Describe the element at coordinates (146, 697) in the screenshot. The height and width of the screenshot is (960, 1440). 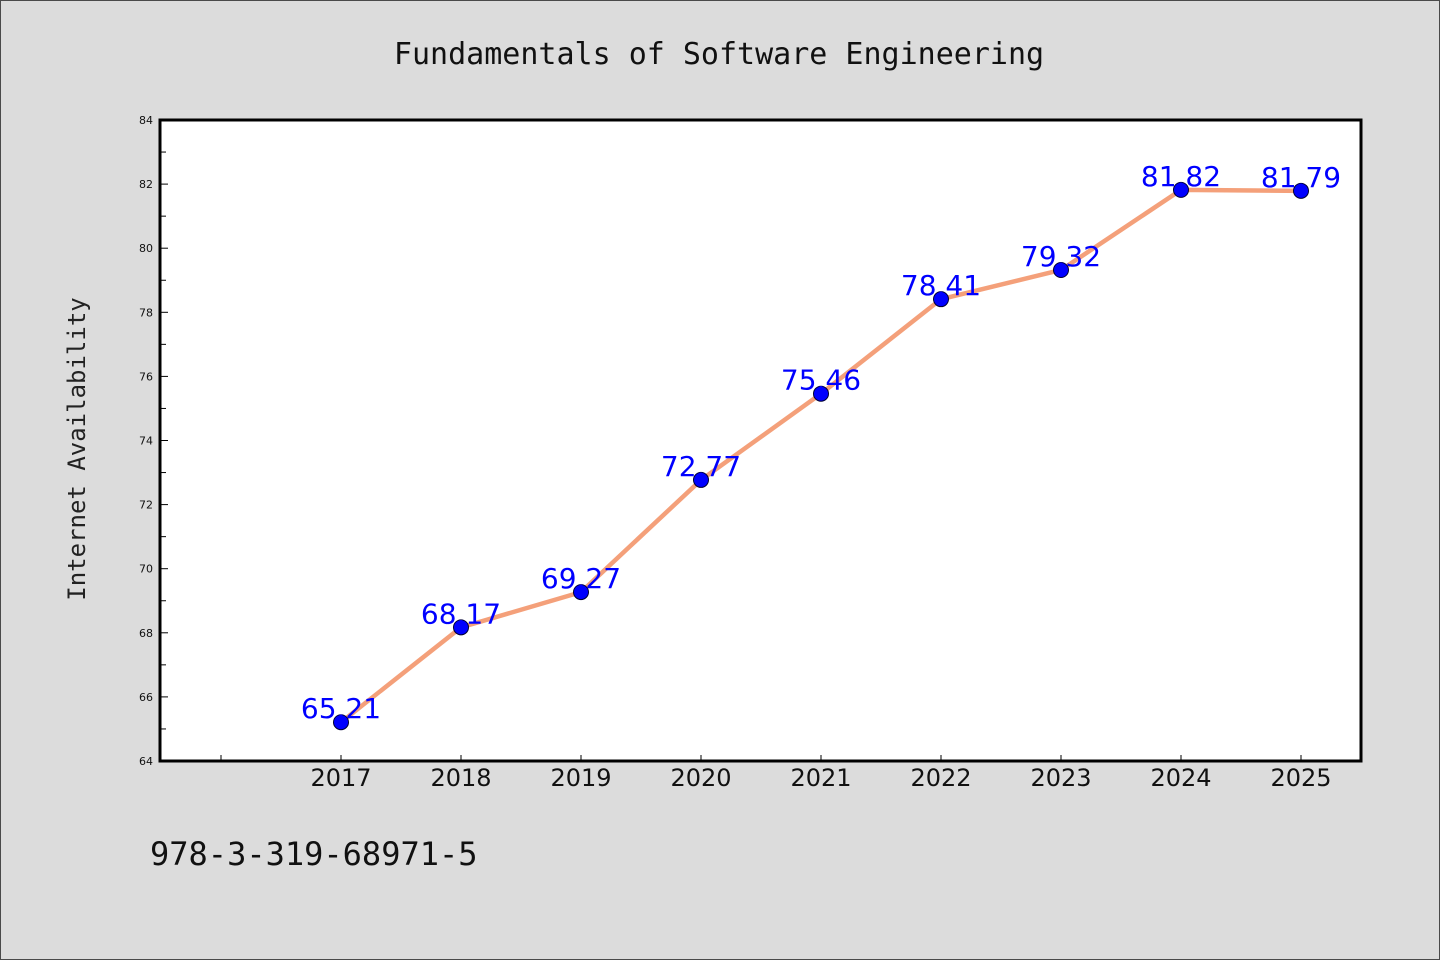
I see `y-tick-label: 66` at that location.